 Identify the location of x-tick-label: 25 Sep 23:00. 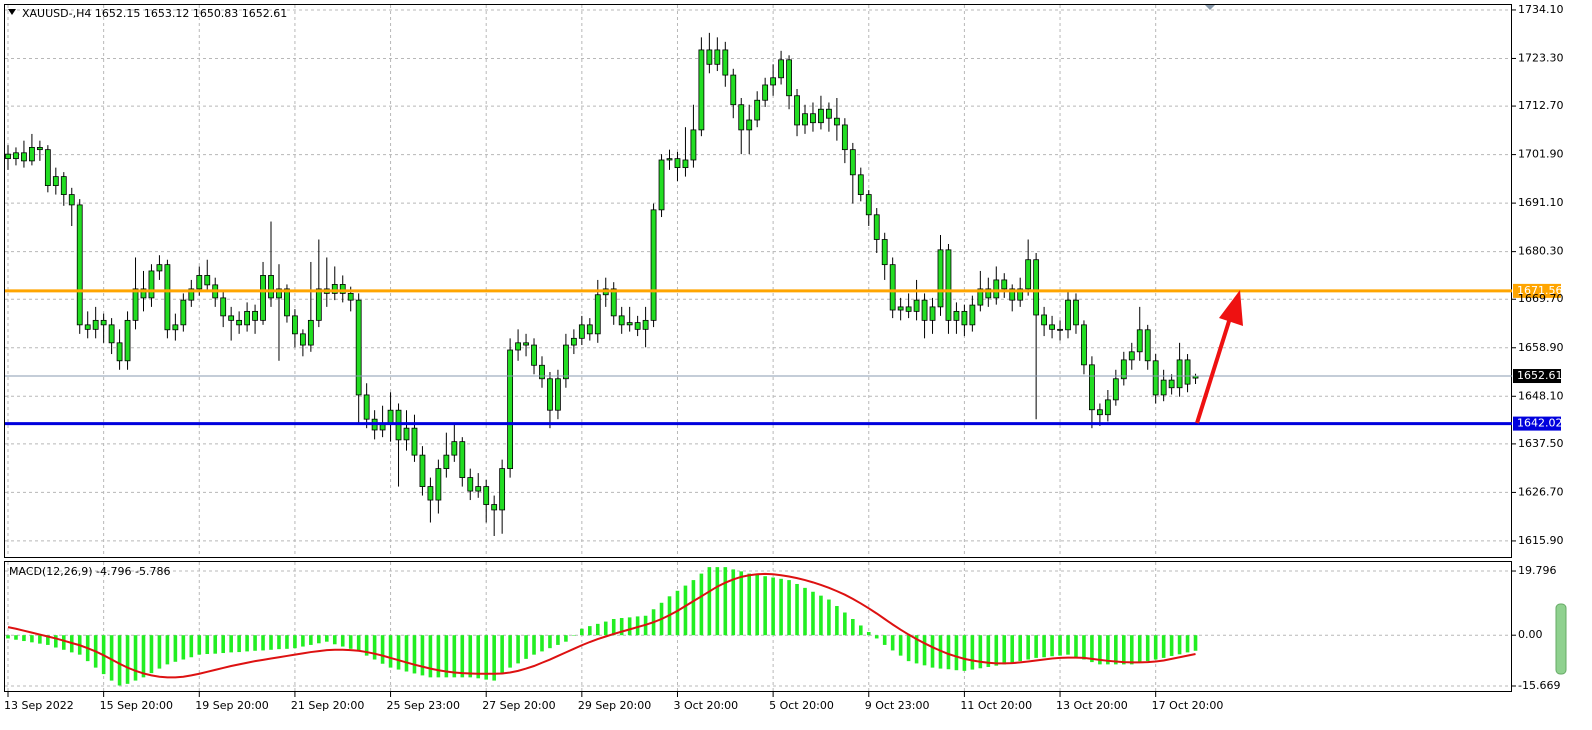
(423, 705).